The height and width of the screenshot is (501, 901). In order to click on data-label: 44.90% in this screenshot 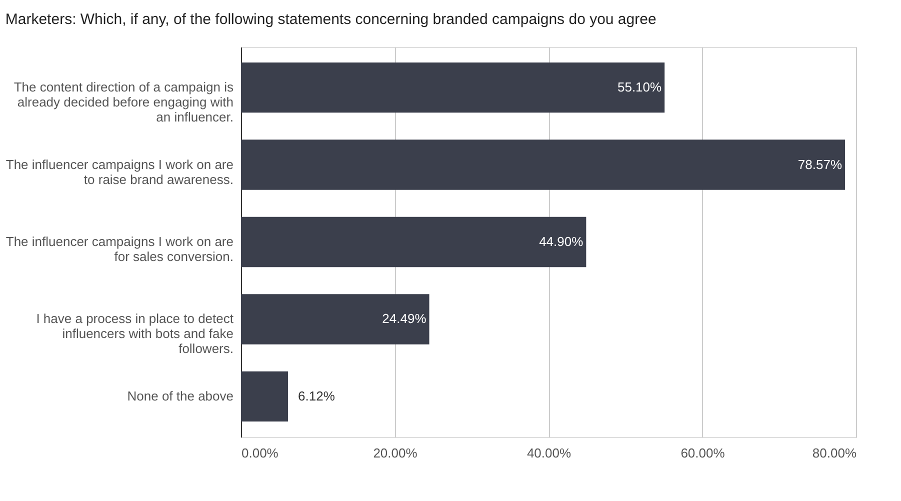, I will do `click(561, 241)`.